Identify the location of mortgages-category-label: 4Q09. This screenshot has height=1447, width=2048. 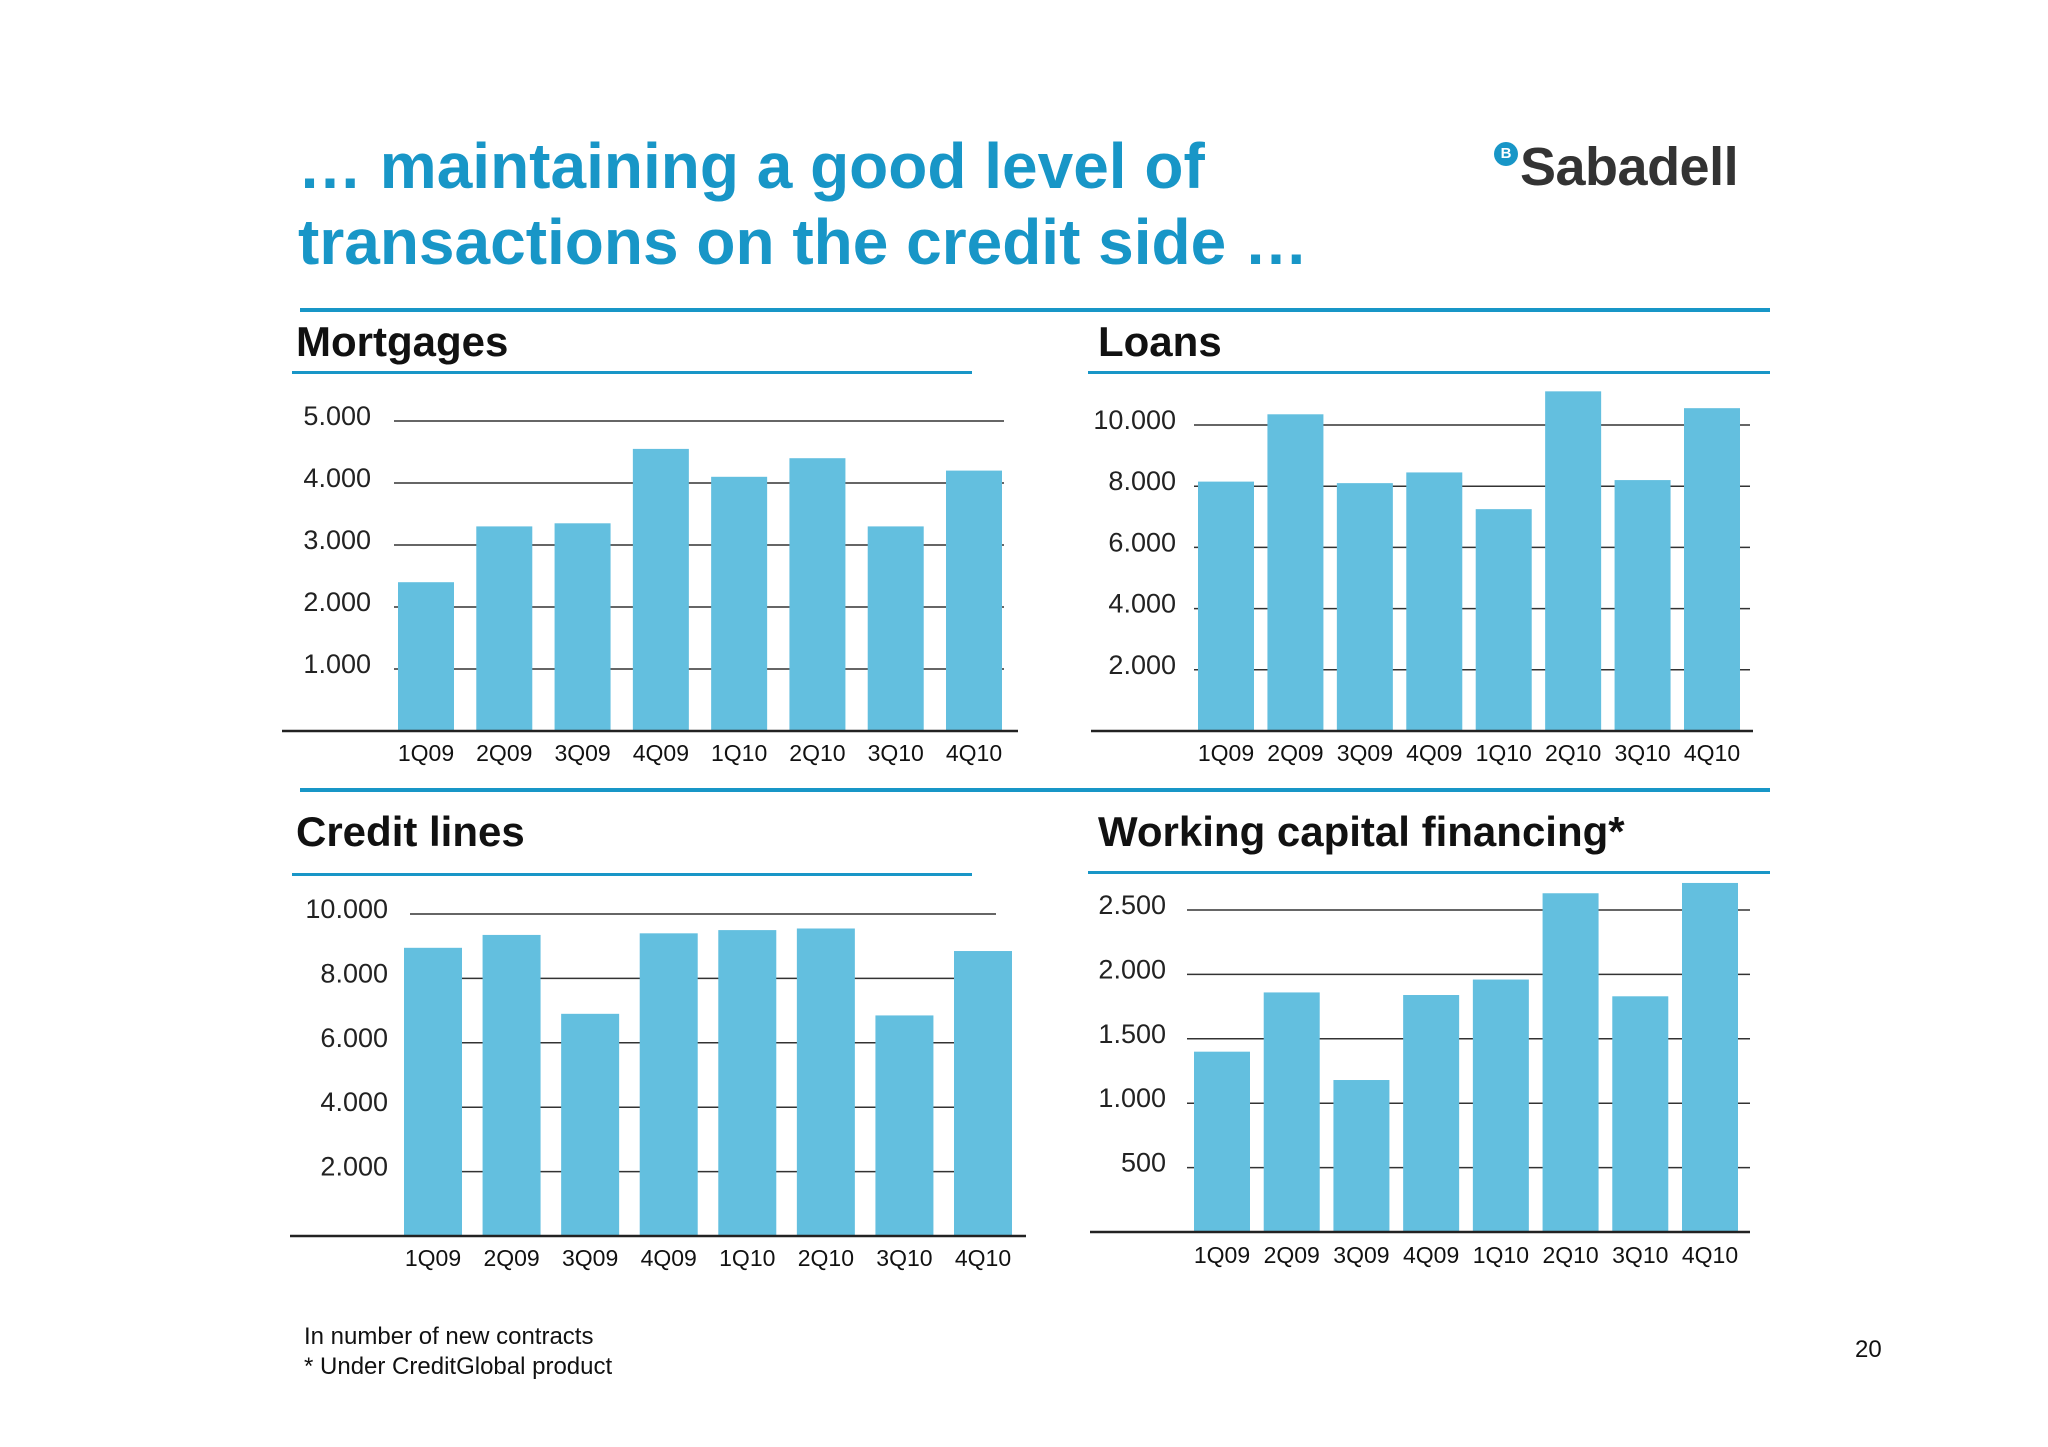
(661, 753).